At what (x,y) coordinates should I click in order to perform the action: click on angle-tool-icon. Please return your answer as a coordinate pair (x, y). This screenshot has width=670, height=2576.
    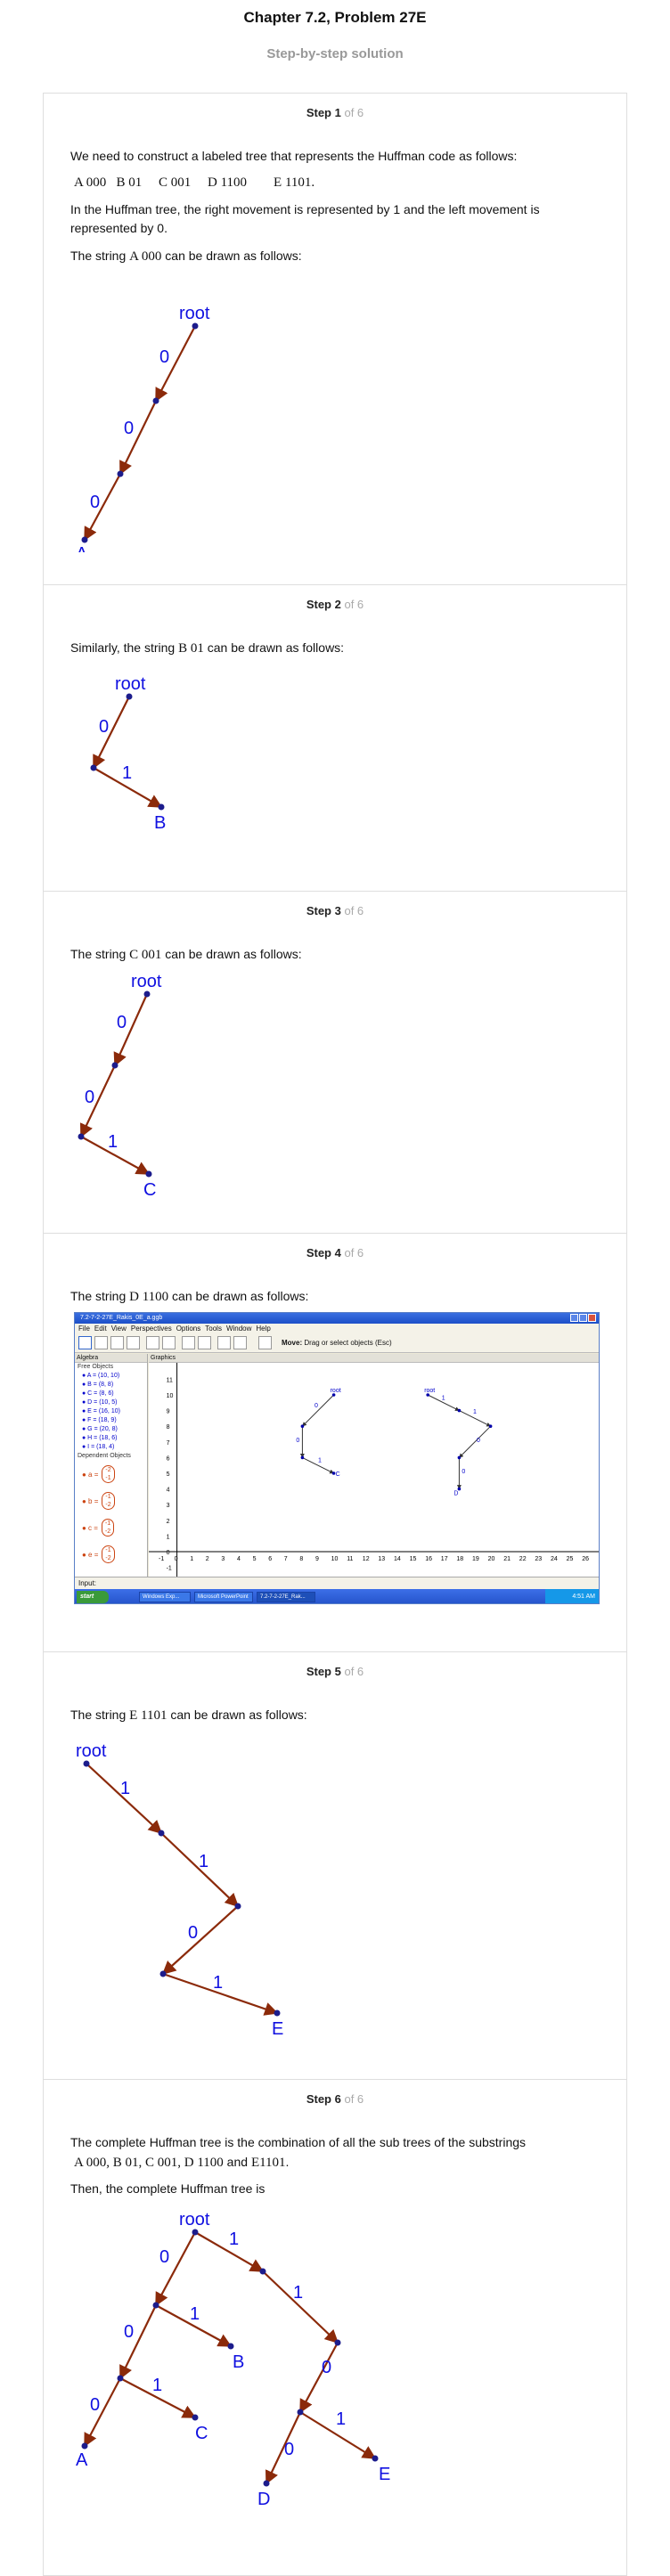
    Looking at the image, I should click on (188, 1342).